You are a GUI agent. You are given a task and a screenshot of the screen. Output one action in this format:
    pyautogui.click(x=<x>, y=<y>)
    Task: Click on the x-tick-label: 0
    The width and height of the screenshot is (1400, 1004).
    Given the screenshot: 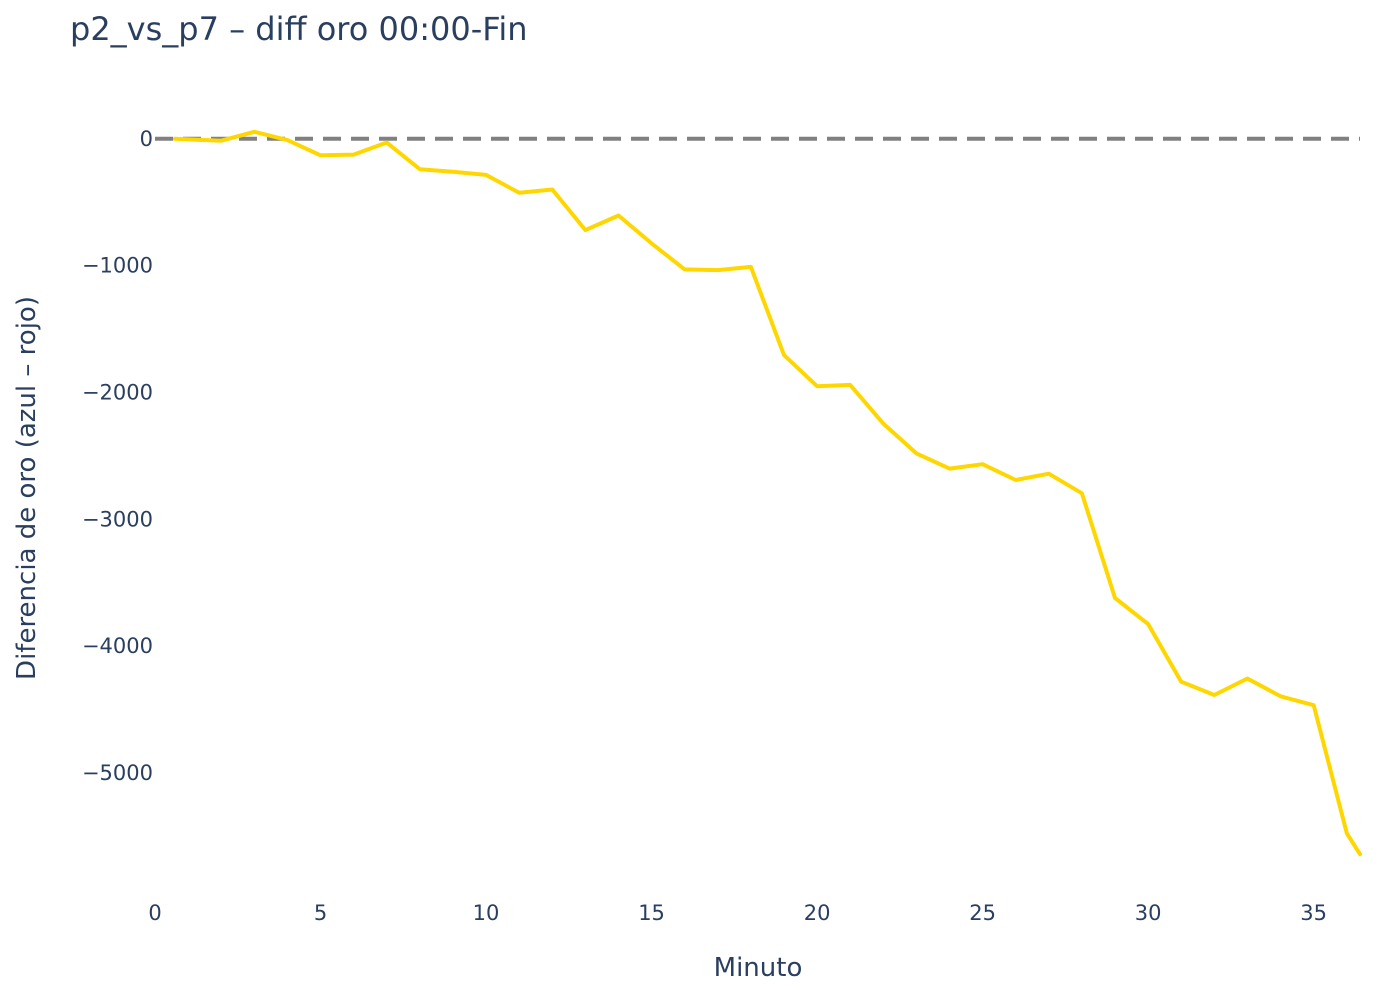 What is the action you would take?
    pyautogui.click(x=154, y=913)
    